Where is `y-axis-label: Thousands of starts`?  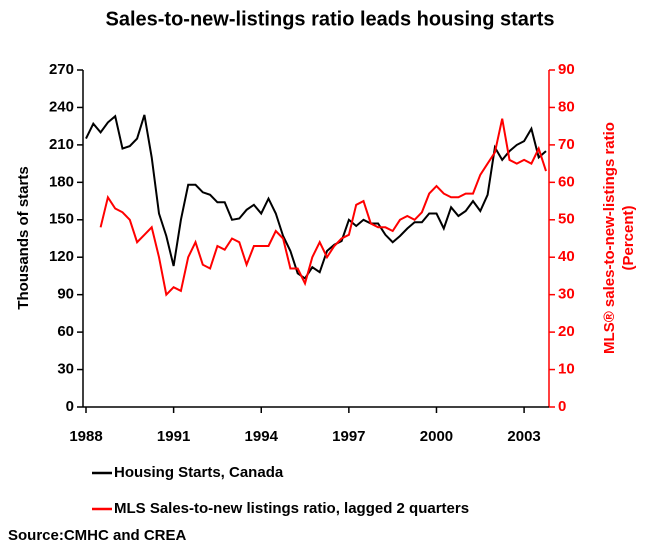
y-axis-label: Thousands of starts is located at coordinates (23, 237).